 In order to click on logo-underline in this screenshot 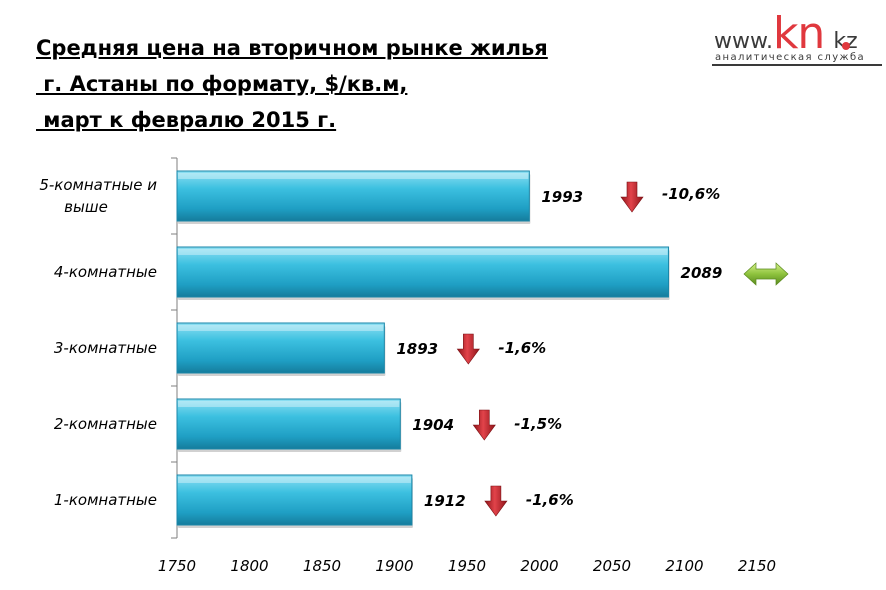, I will do `click(797, 65)`.